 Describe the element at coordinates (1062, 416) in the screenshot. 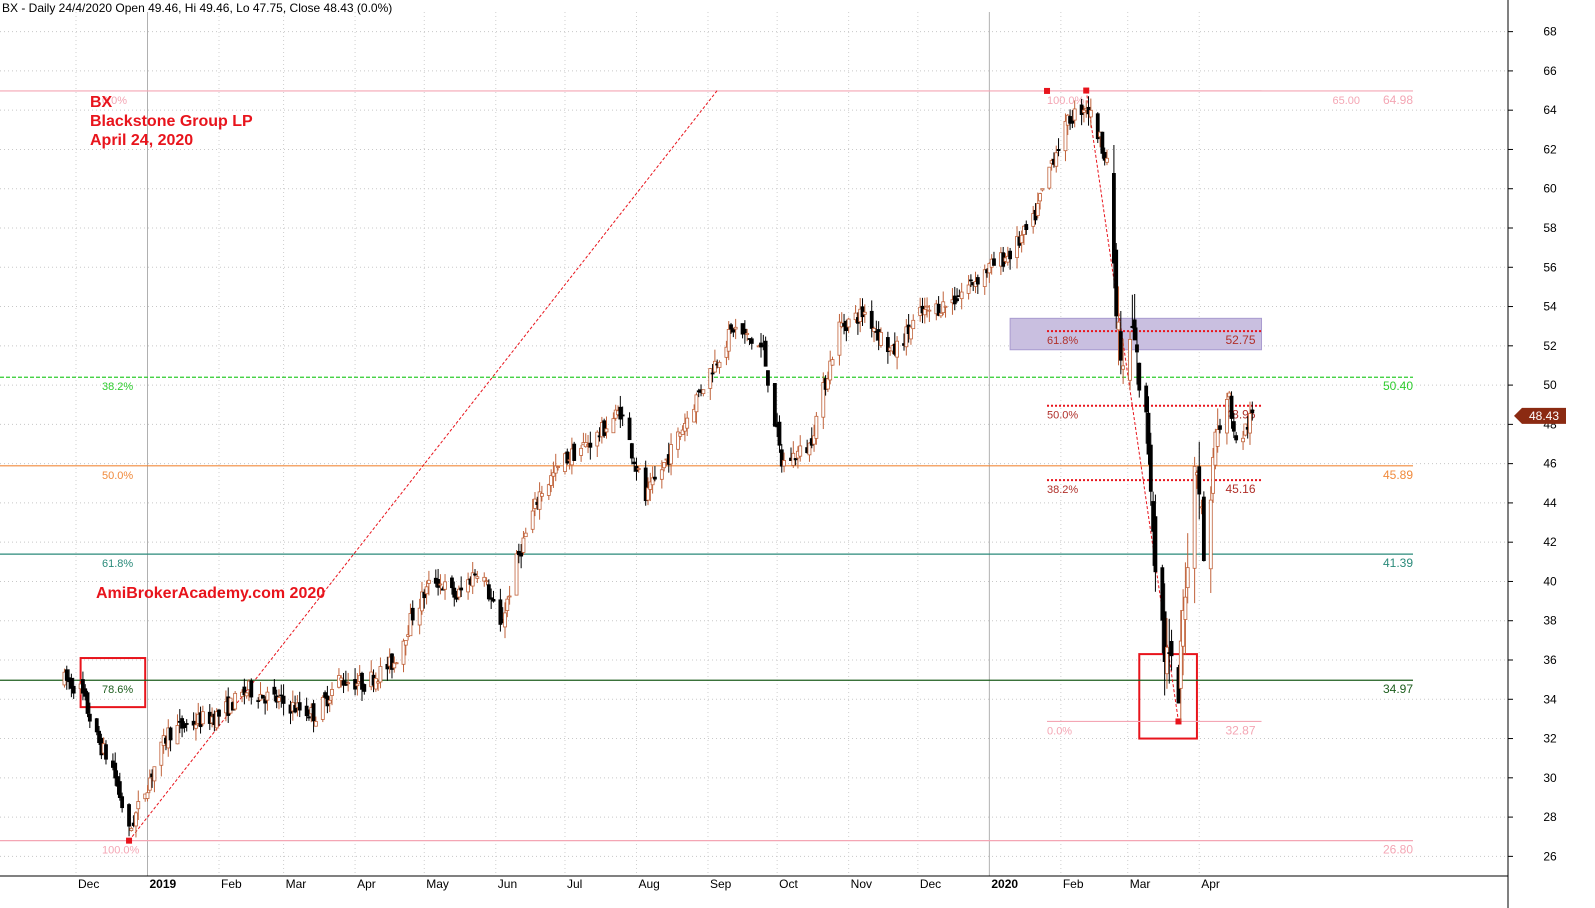

I see `fib-short-label: 50.0%` at that location.